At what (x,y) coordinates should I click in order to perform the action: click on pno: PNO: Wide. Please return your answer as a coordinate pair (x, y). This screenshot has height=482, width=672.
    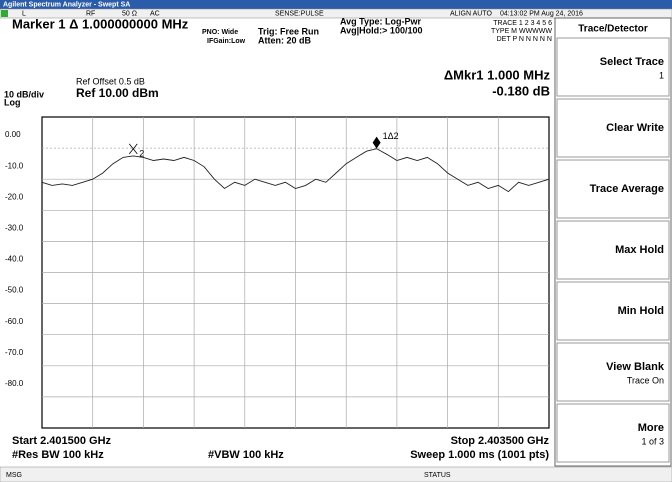
    Looking at the image, I should click on (220, 32).